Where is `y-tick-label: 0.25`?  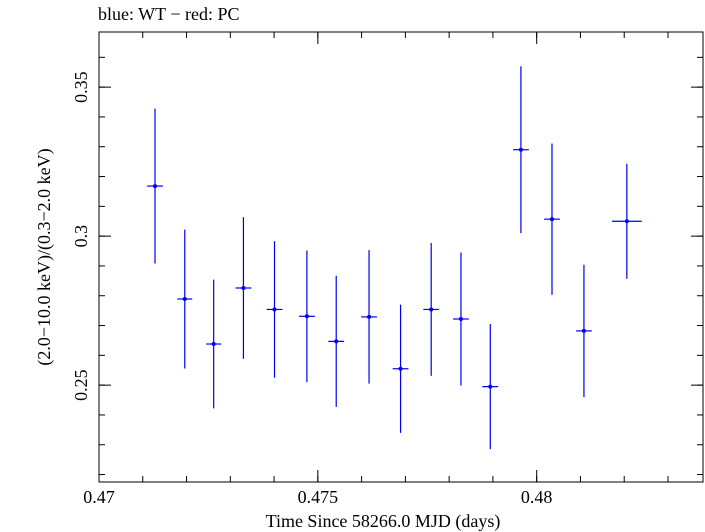 y-tick-label: 0.25 is located at coordinates (81, 385).